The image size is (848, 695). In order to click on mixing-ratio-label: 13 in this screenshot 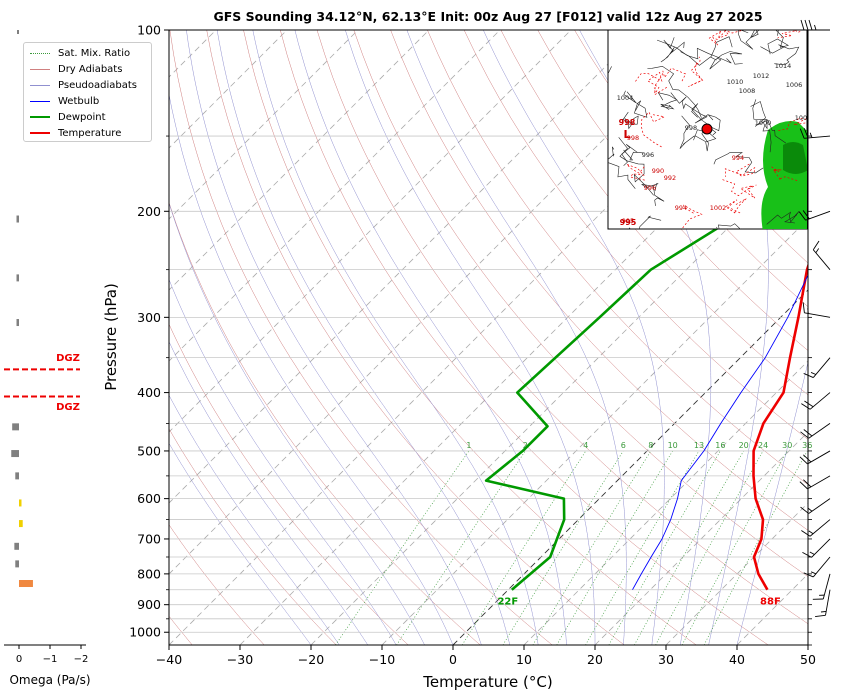, I will do `click(699, 445)`.